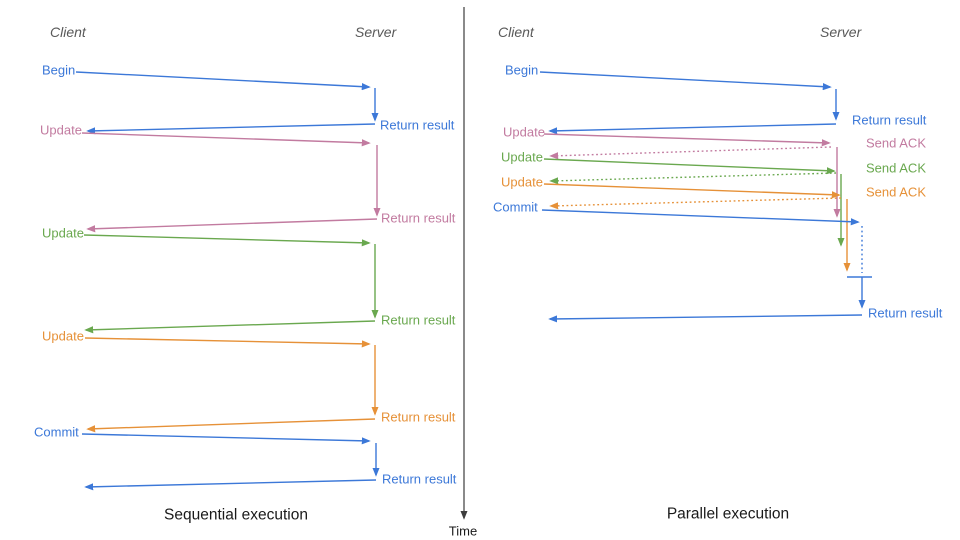 The width and height of the screenshot is (960, 540). What do you see at coordinates (896, 192) in the screenshot?
I see `par-update3-ack-label: Send ACK` at bounding box center [896, 192].